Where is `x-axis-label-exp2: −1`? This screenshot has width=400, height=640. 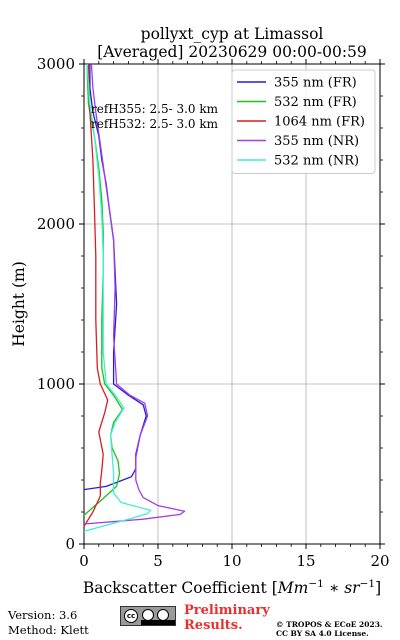
x-axis-label-exp2: −1 is located at coordinates (367, 584).